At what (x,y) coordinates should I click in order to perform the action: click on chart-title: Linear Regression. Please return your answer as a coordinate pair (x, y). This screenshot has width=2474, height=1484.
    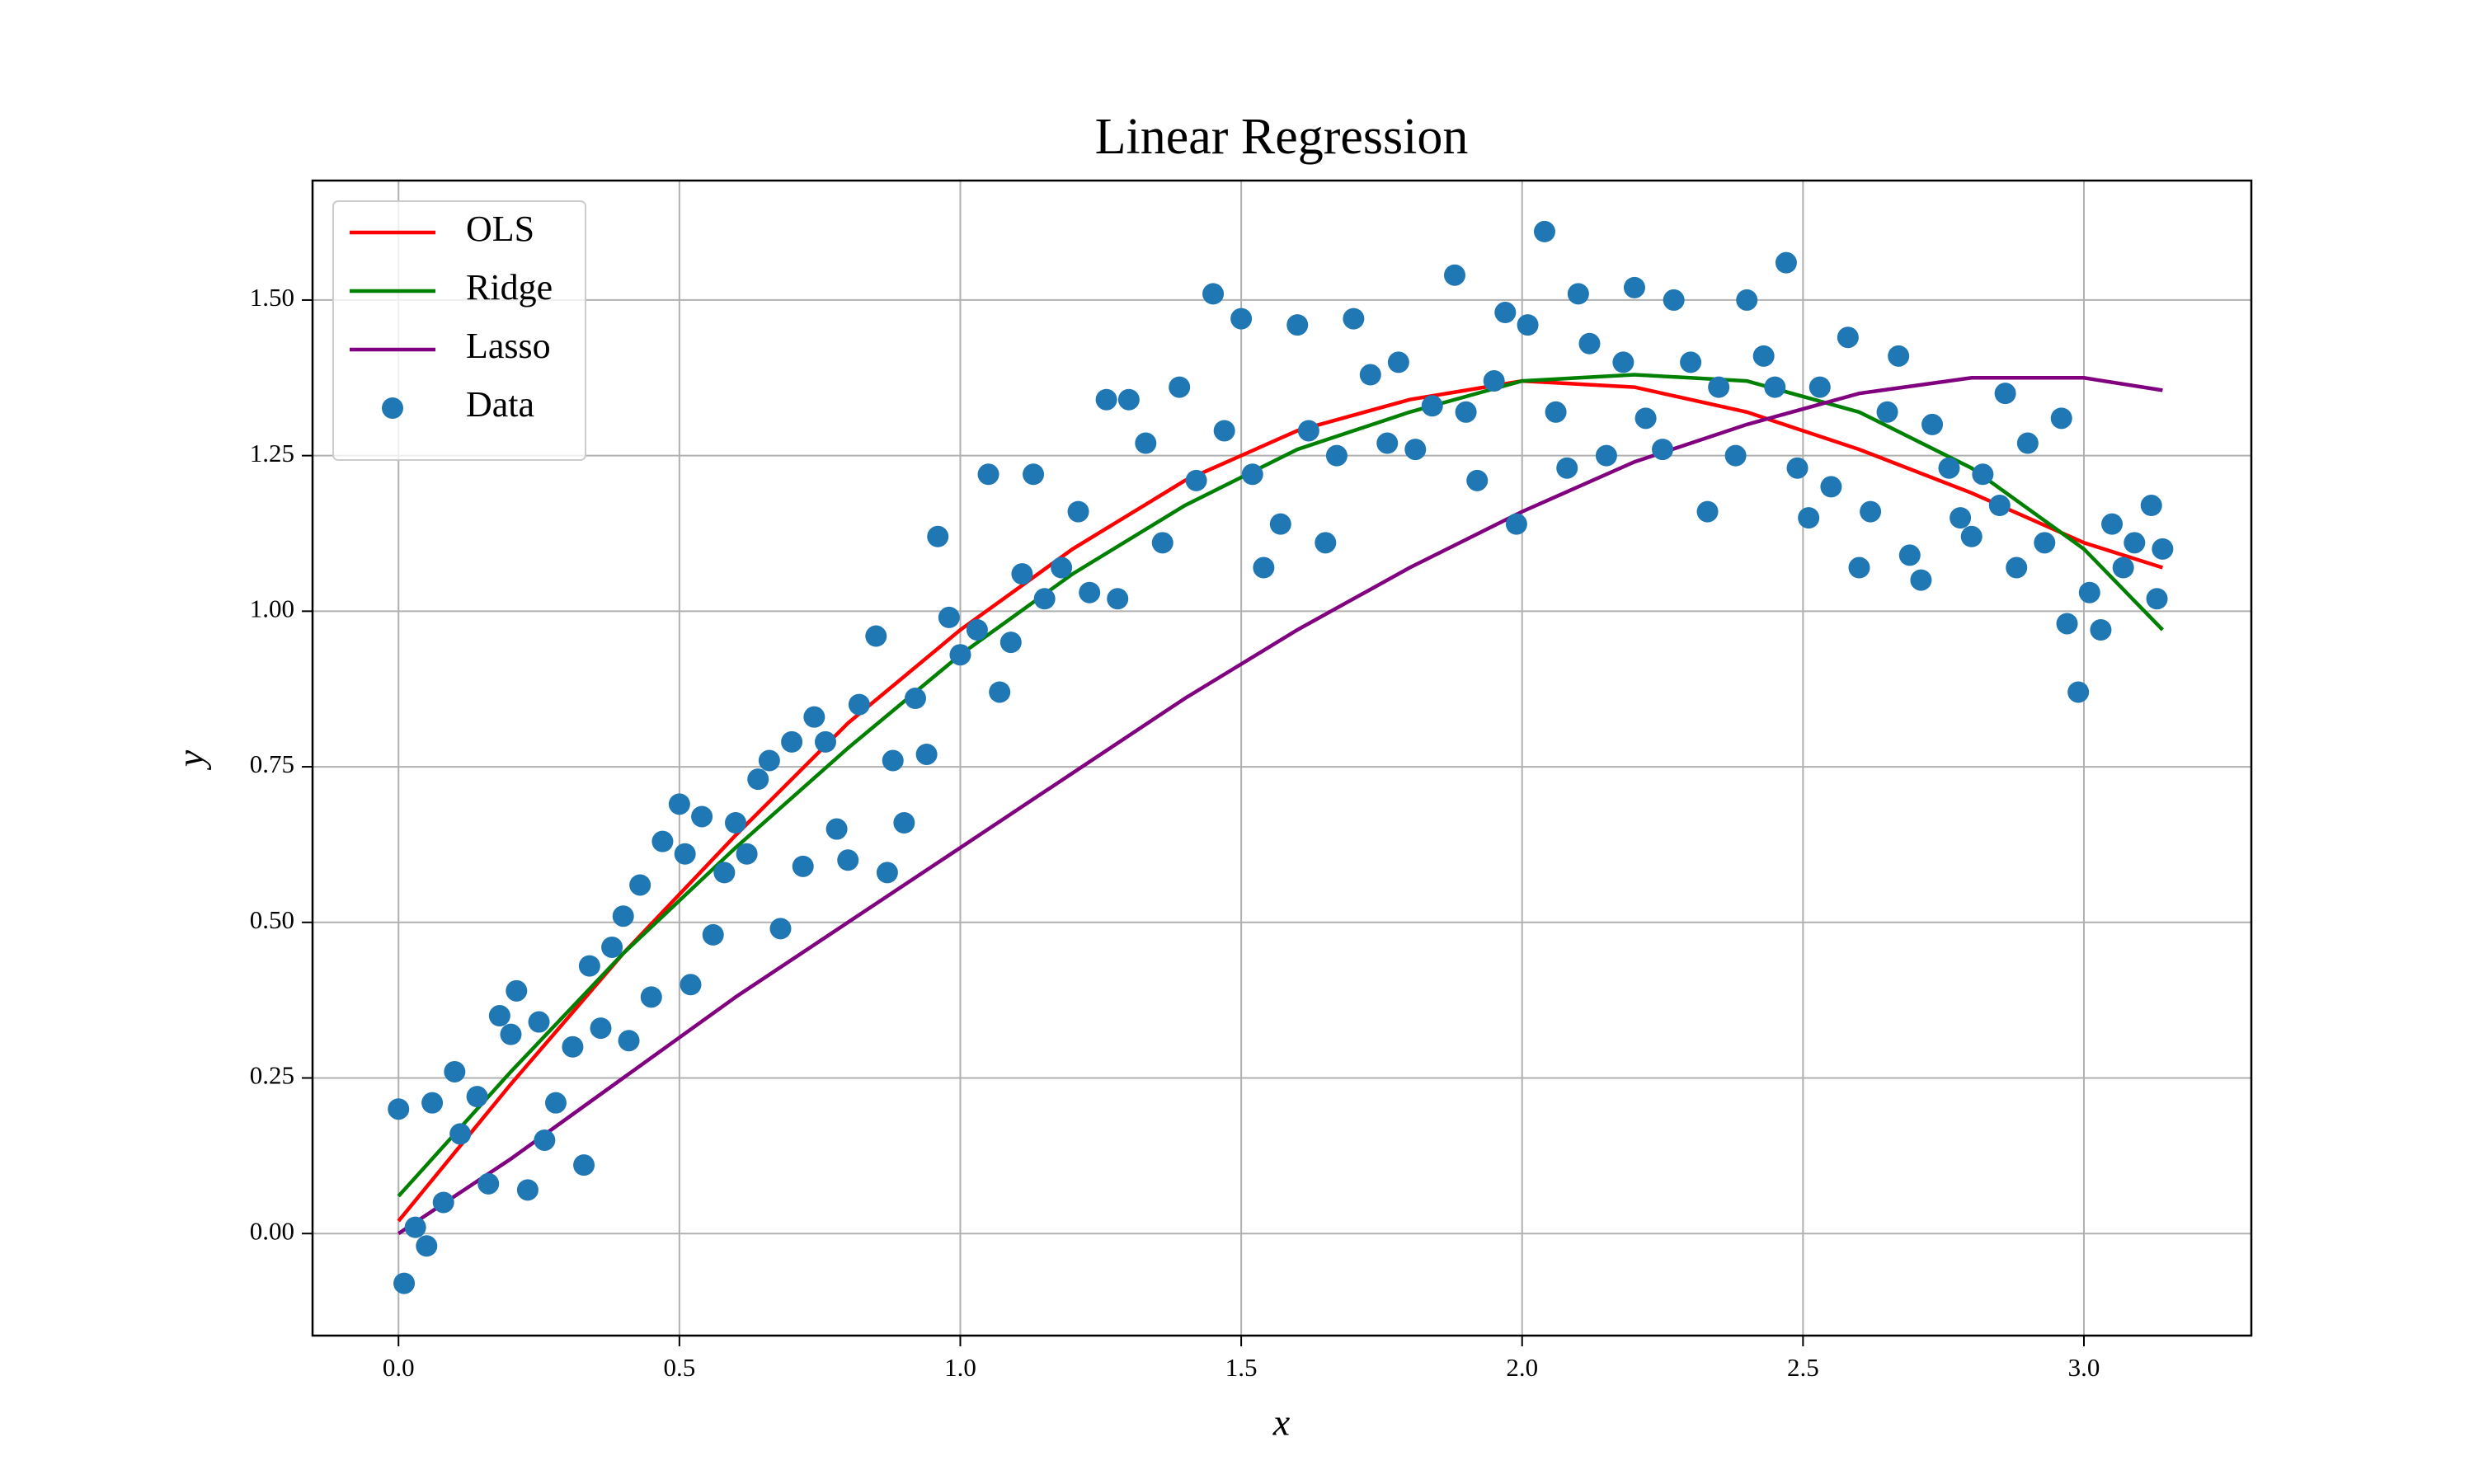
    Looking at the image, I should click on (1282, 137).